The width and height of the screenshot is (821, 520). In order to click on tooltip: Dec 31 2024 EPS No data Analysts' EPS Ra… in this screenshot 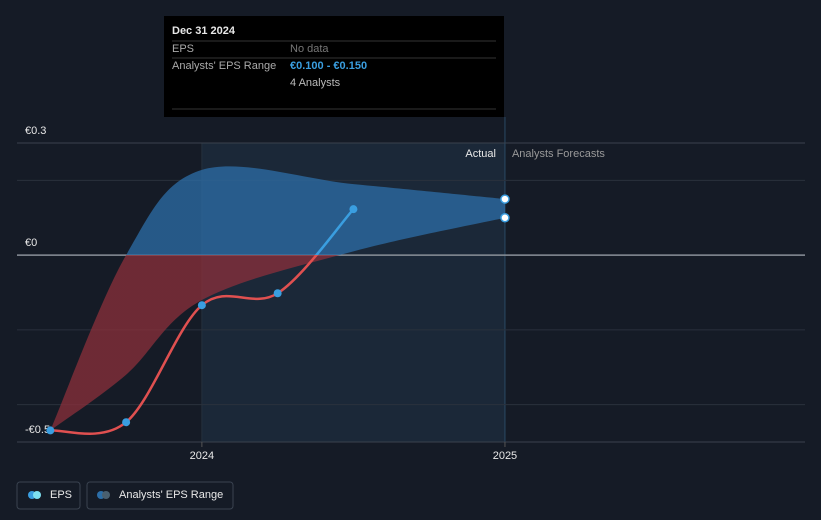, I will do `click(334, 66)`.